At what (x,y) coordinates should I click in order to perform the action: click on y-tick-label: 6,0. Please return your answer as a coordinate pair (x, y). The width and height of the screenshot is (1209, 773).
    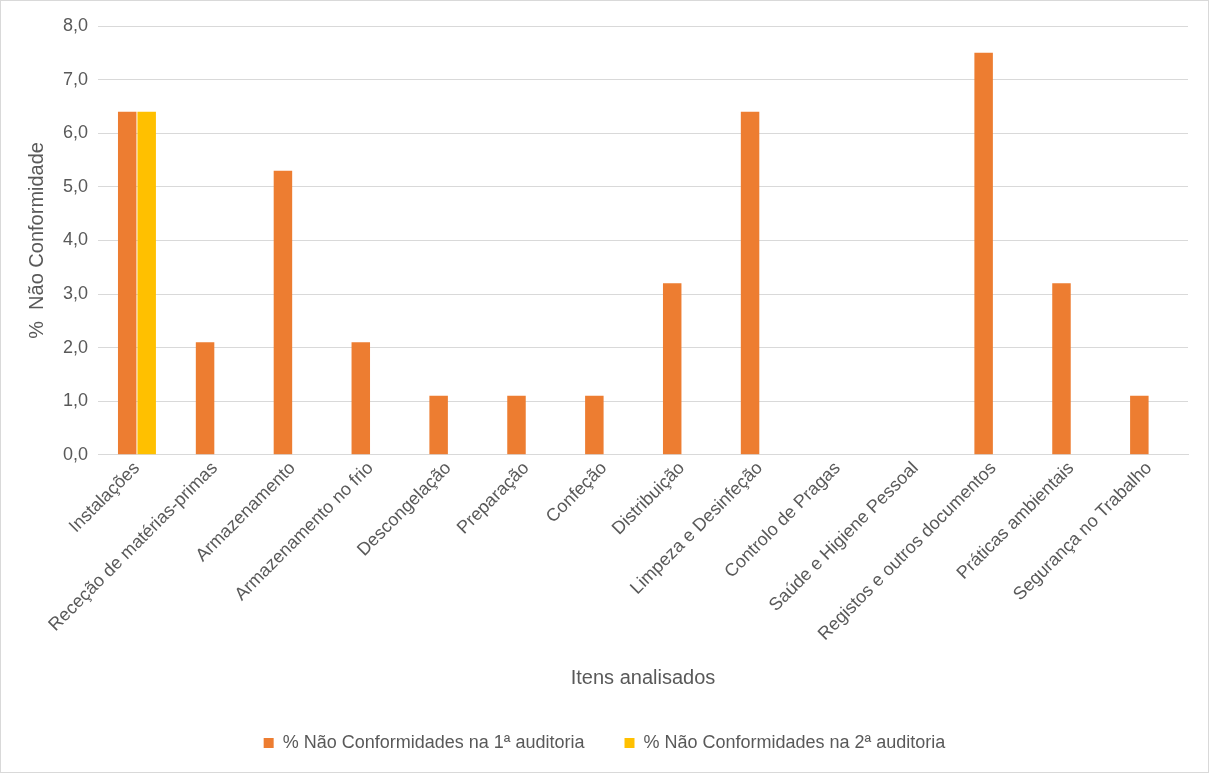
    Looking at the image, I should click on (75, 132).